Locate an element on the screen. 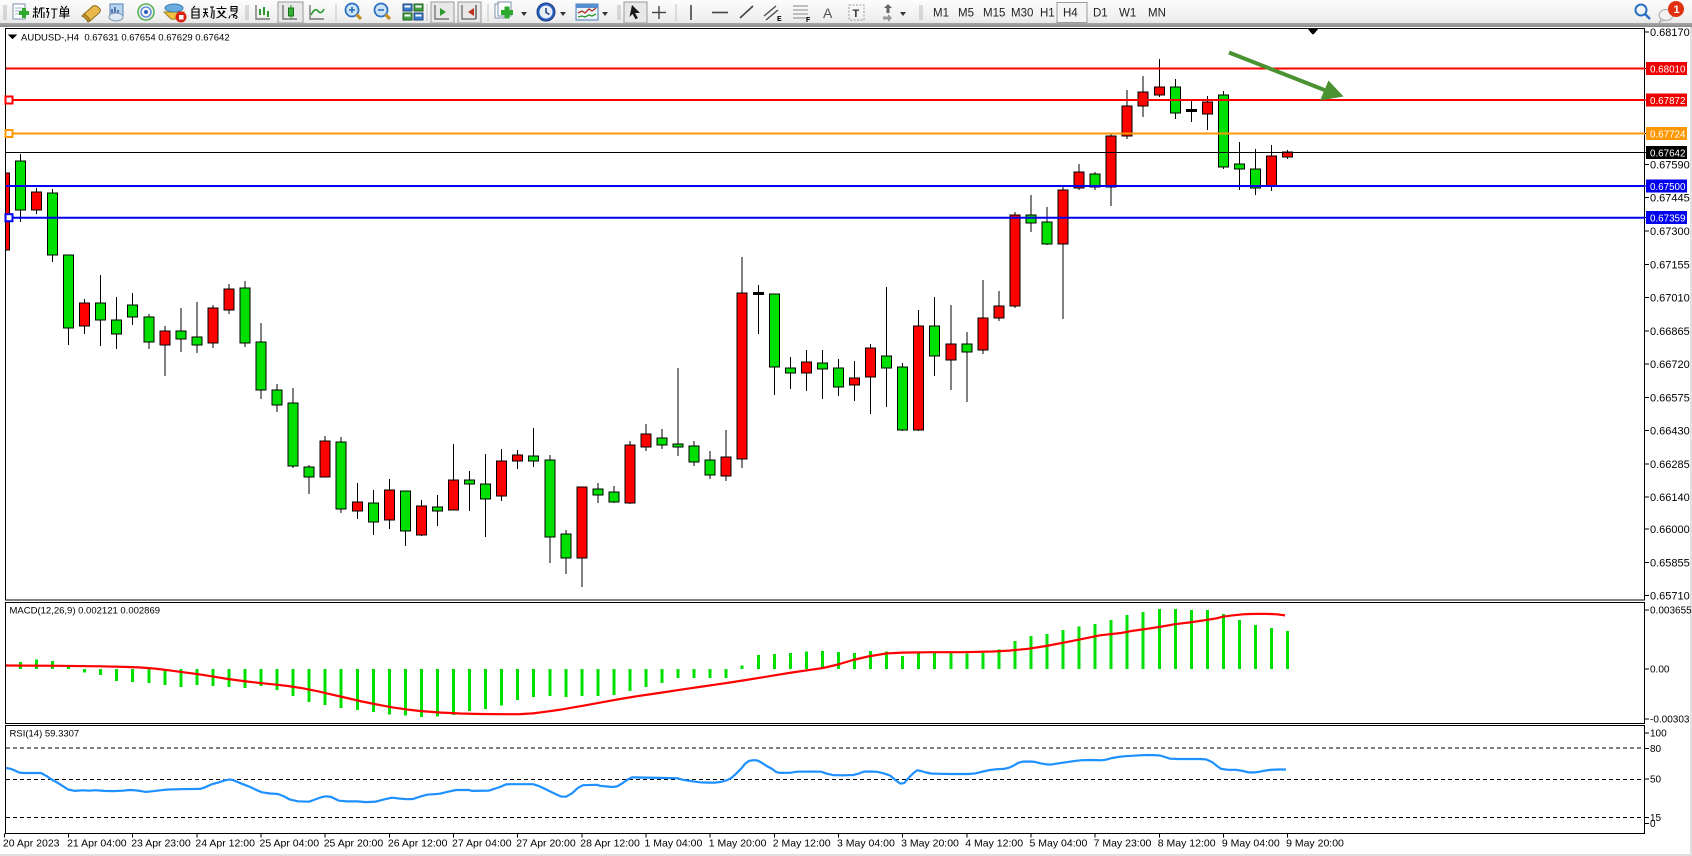 The image size is (1692, 856). svg-text: 2 May 12:00 is located at coordinates (802, 844).